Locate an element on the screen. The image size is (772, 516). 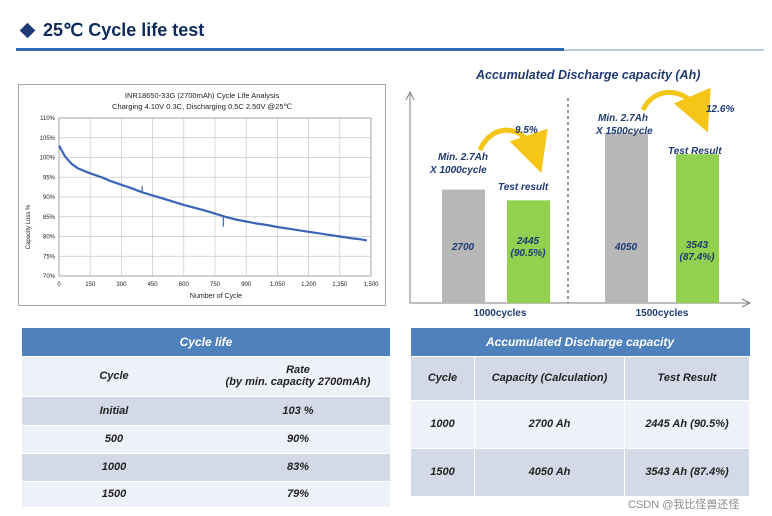
x-tick-label: 0 is located at coordinates (59, 285).